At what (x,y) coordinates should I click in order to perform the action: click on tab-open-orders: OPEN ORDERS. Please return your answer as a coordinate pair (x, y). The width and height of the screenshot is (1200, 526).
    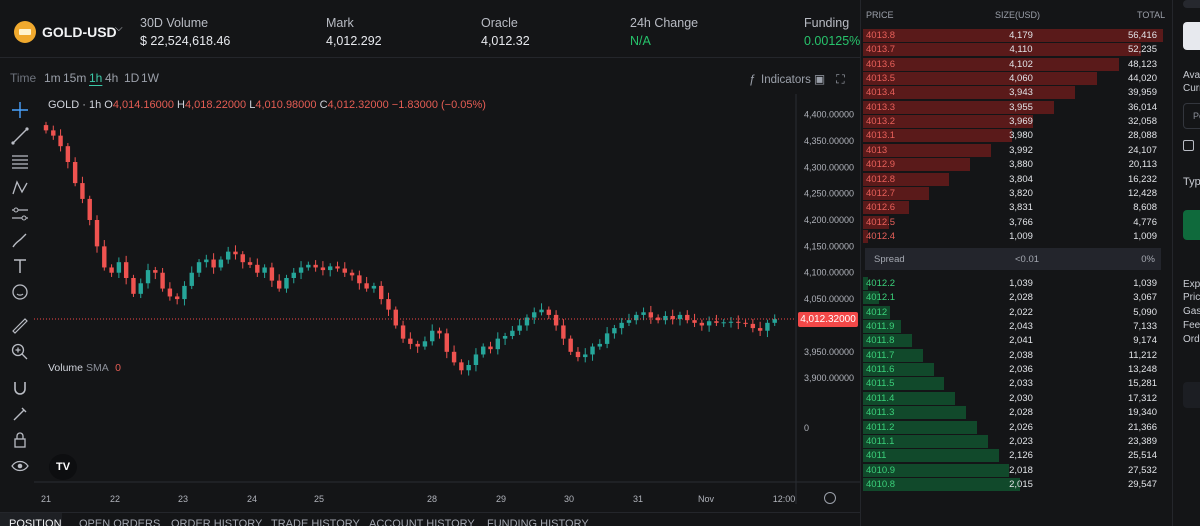
    Looking at the image, I should click on (120, 522).